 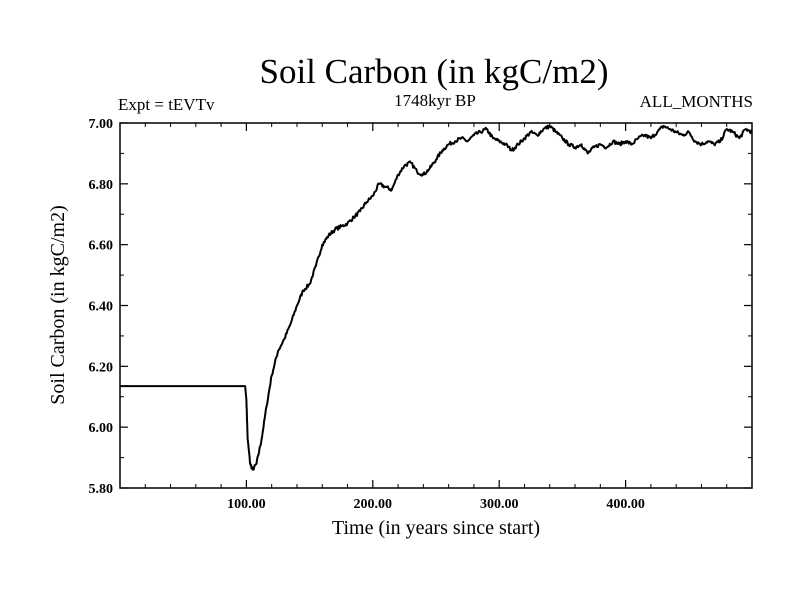 What do you see at coordinates (435, 100) in the screenshot?
I see `subtitle-period: 1748kyr BP` at bounding box center [435, 100].